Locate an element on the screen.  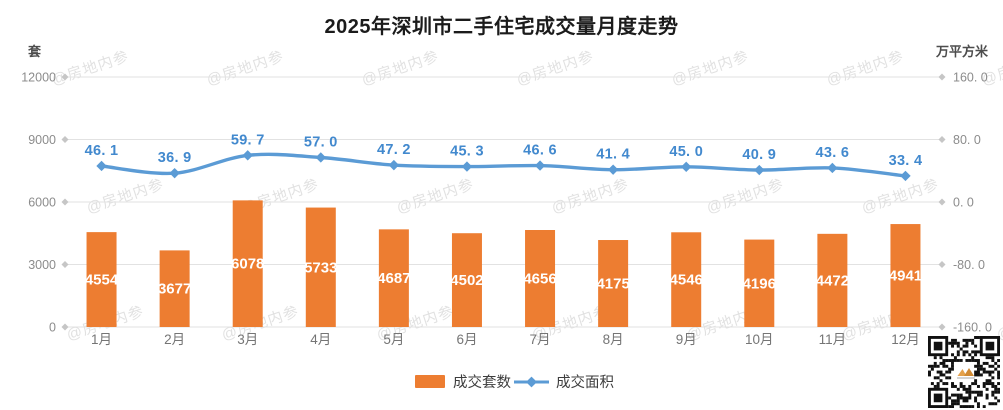
line-value-label: 40. 9 is located at coordinates (759, 155).